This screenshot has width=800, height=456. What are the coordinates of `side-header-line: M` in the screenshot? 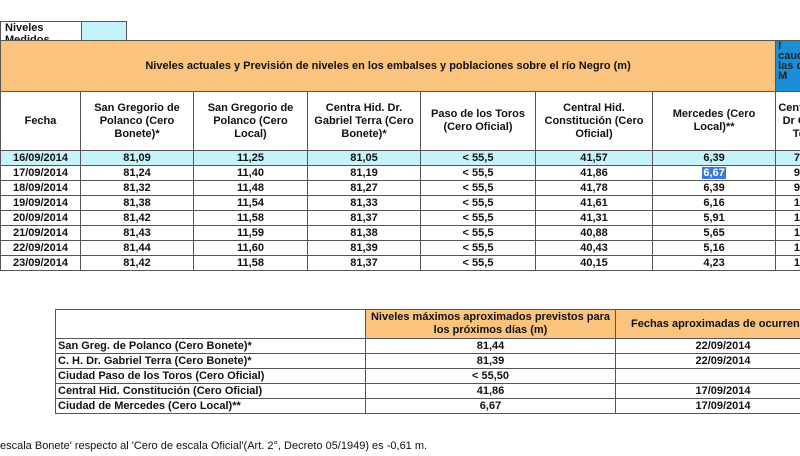 It's located at (783, 76).